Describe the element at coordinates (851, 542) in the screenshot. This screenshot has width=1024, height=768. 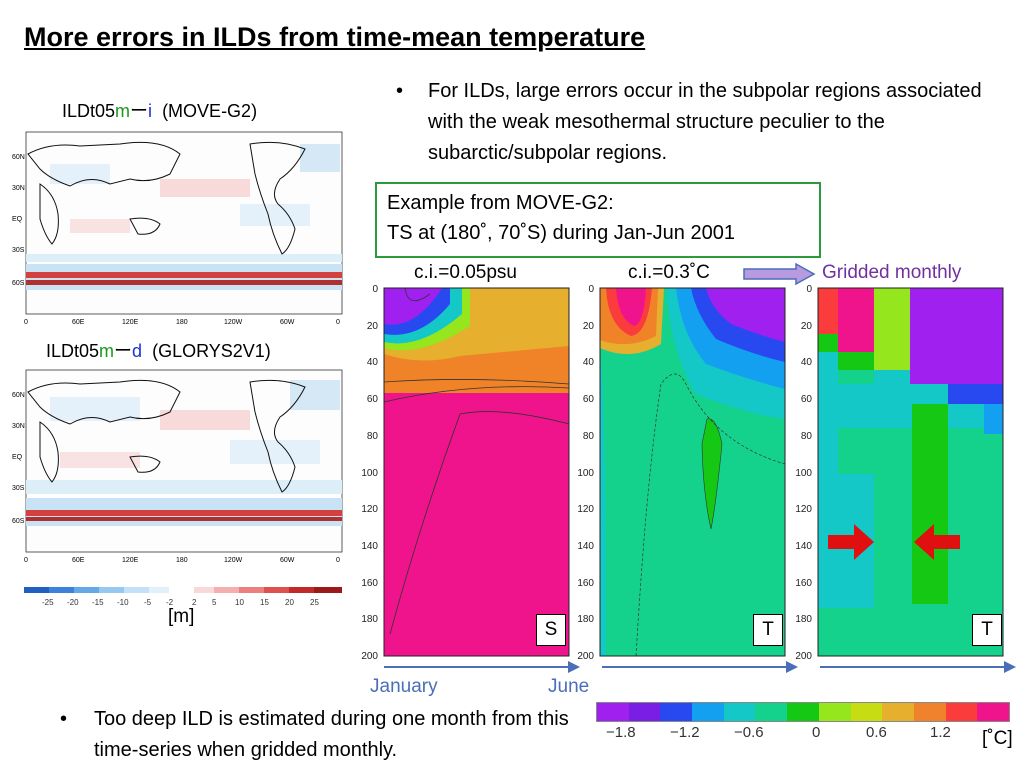
I see `red-arrow-right-icon` at that location.